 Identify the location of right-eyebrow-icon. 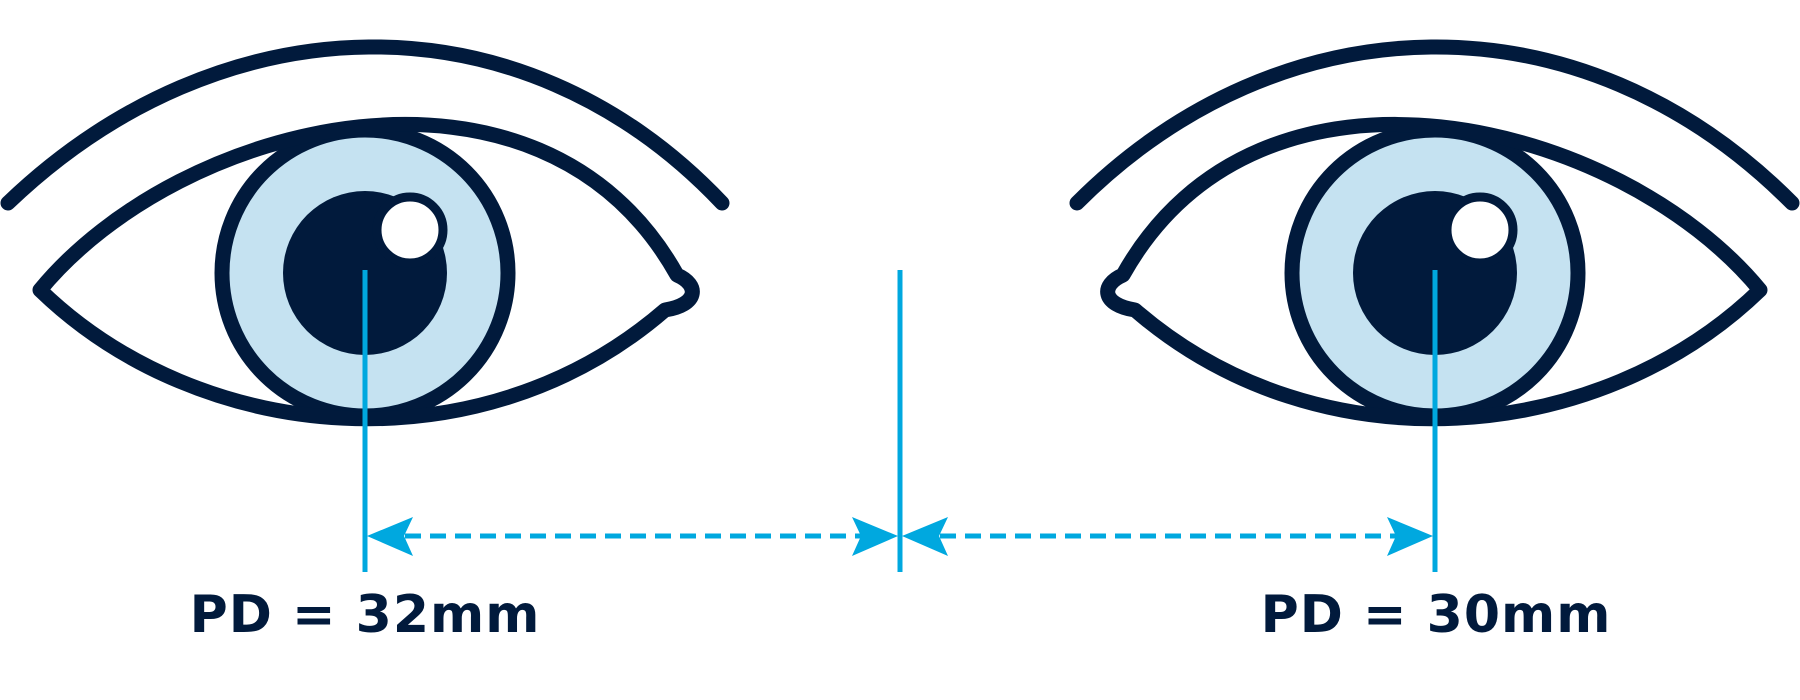
(1434, 125).